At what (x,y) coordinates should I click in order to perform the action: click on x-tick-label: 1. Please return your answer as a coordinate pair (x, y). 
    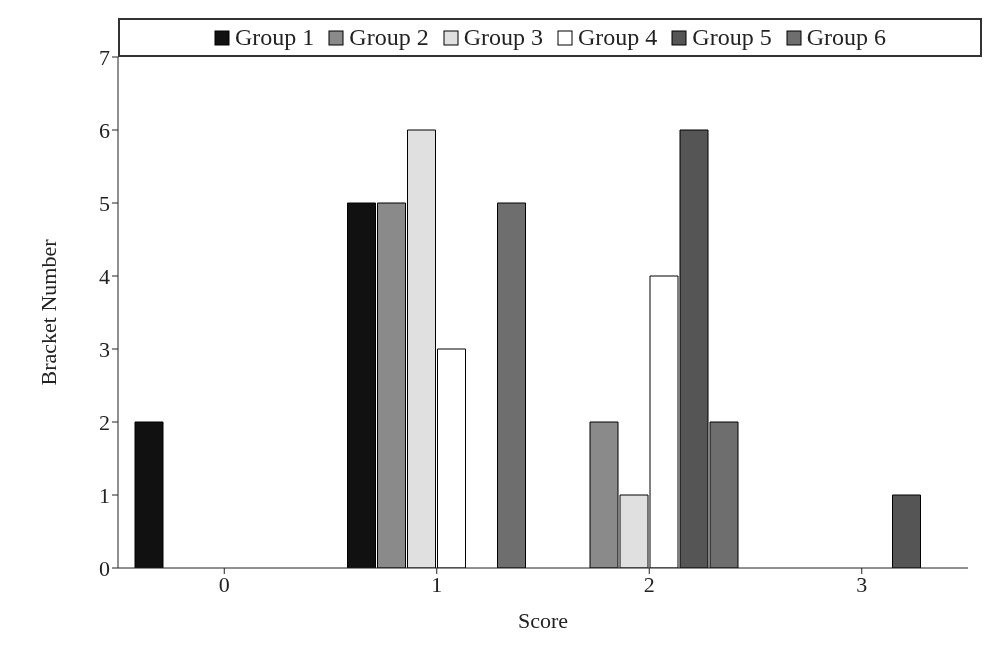
    Looking at the image, I should click on (437, 584).